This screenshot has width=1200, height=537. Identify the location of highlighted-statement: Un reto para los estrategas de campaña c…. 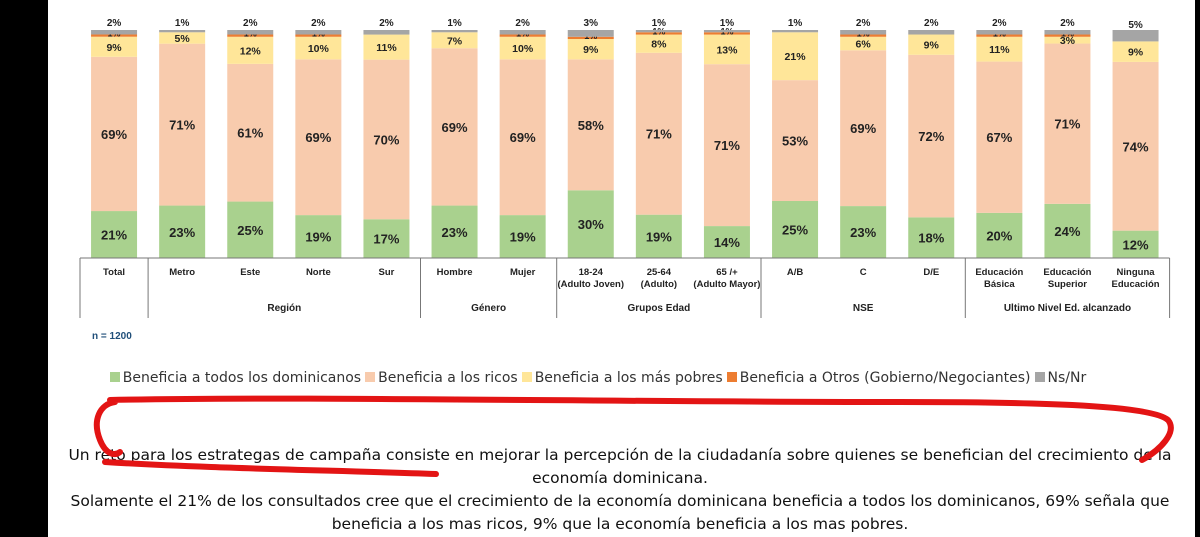
(620, 466).